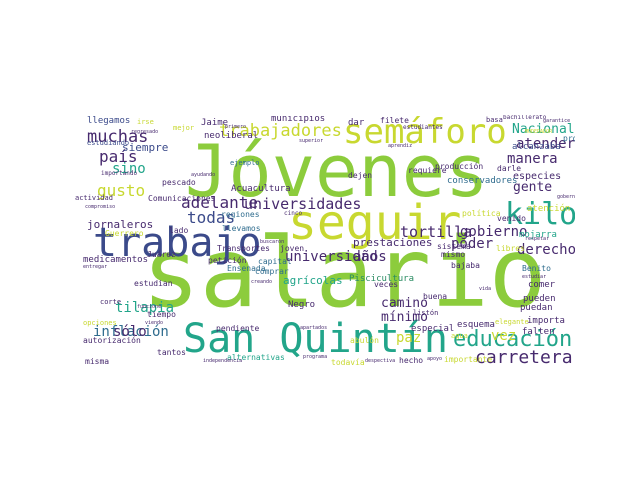 This screenshot has width=640, height=480. Describe the element at coordinates (494, 232) in the screenshot. I see `word-gobierno: gobierno` at that location.